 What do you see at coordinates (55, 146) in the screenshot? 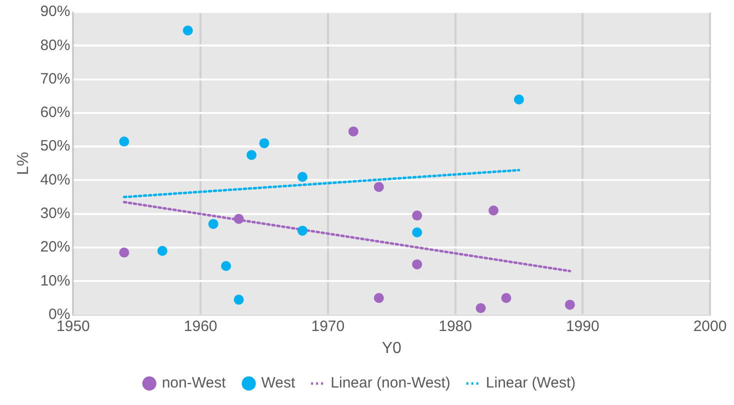
I see `y-tick-label: 50%` at bounding box center [55, 146].